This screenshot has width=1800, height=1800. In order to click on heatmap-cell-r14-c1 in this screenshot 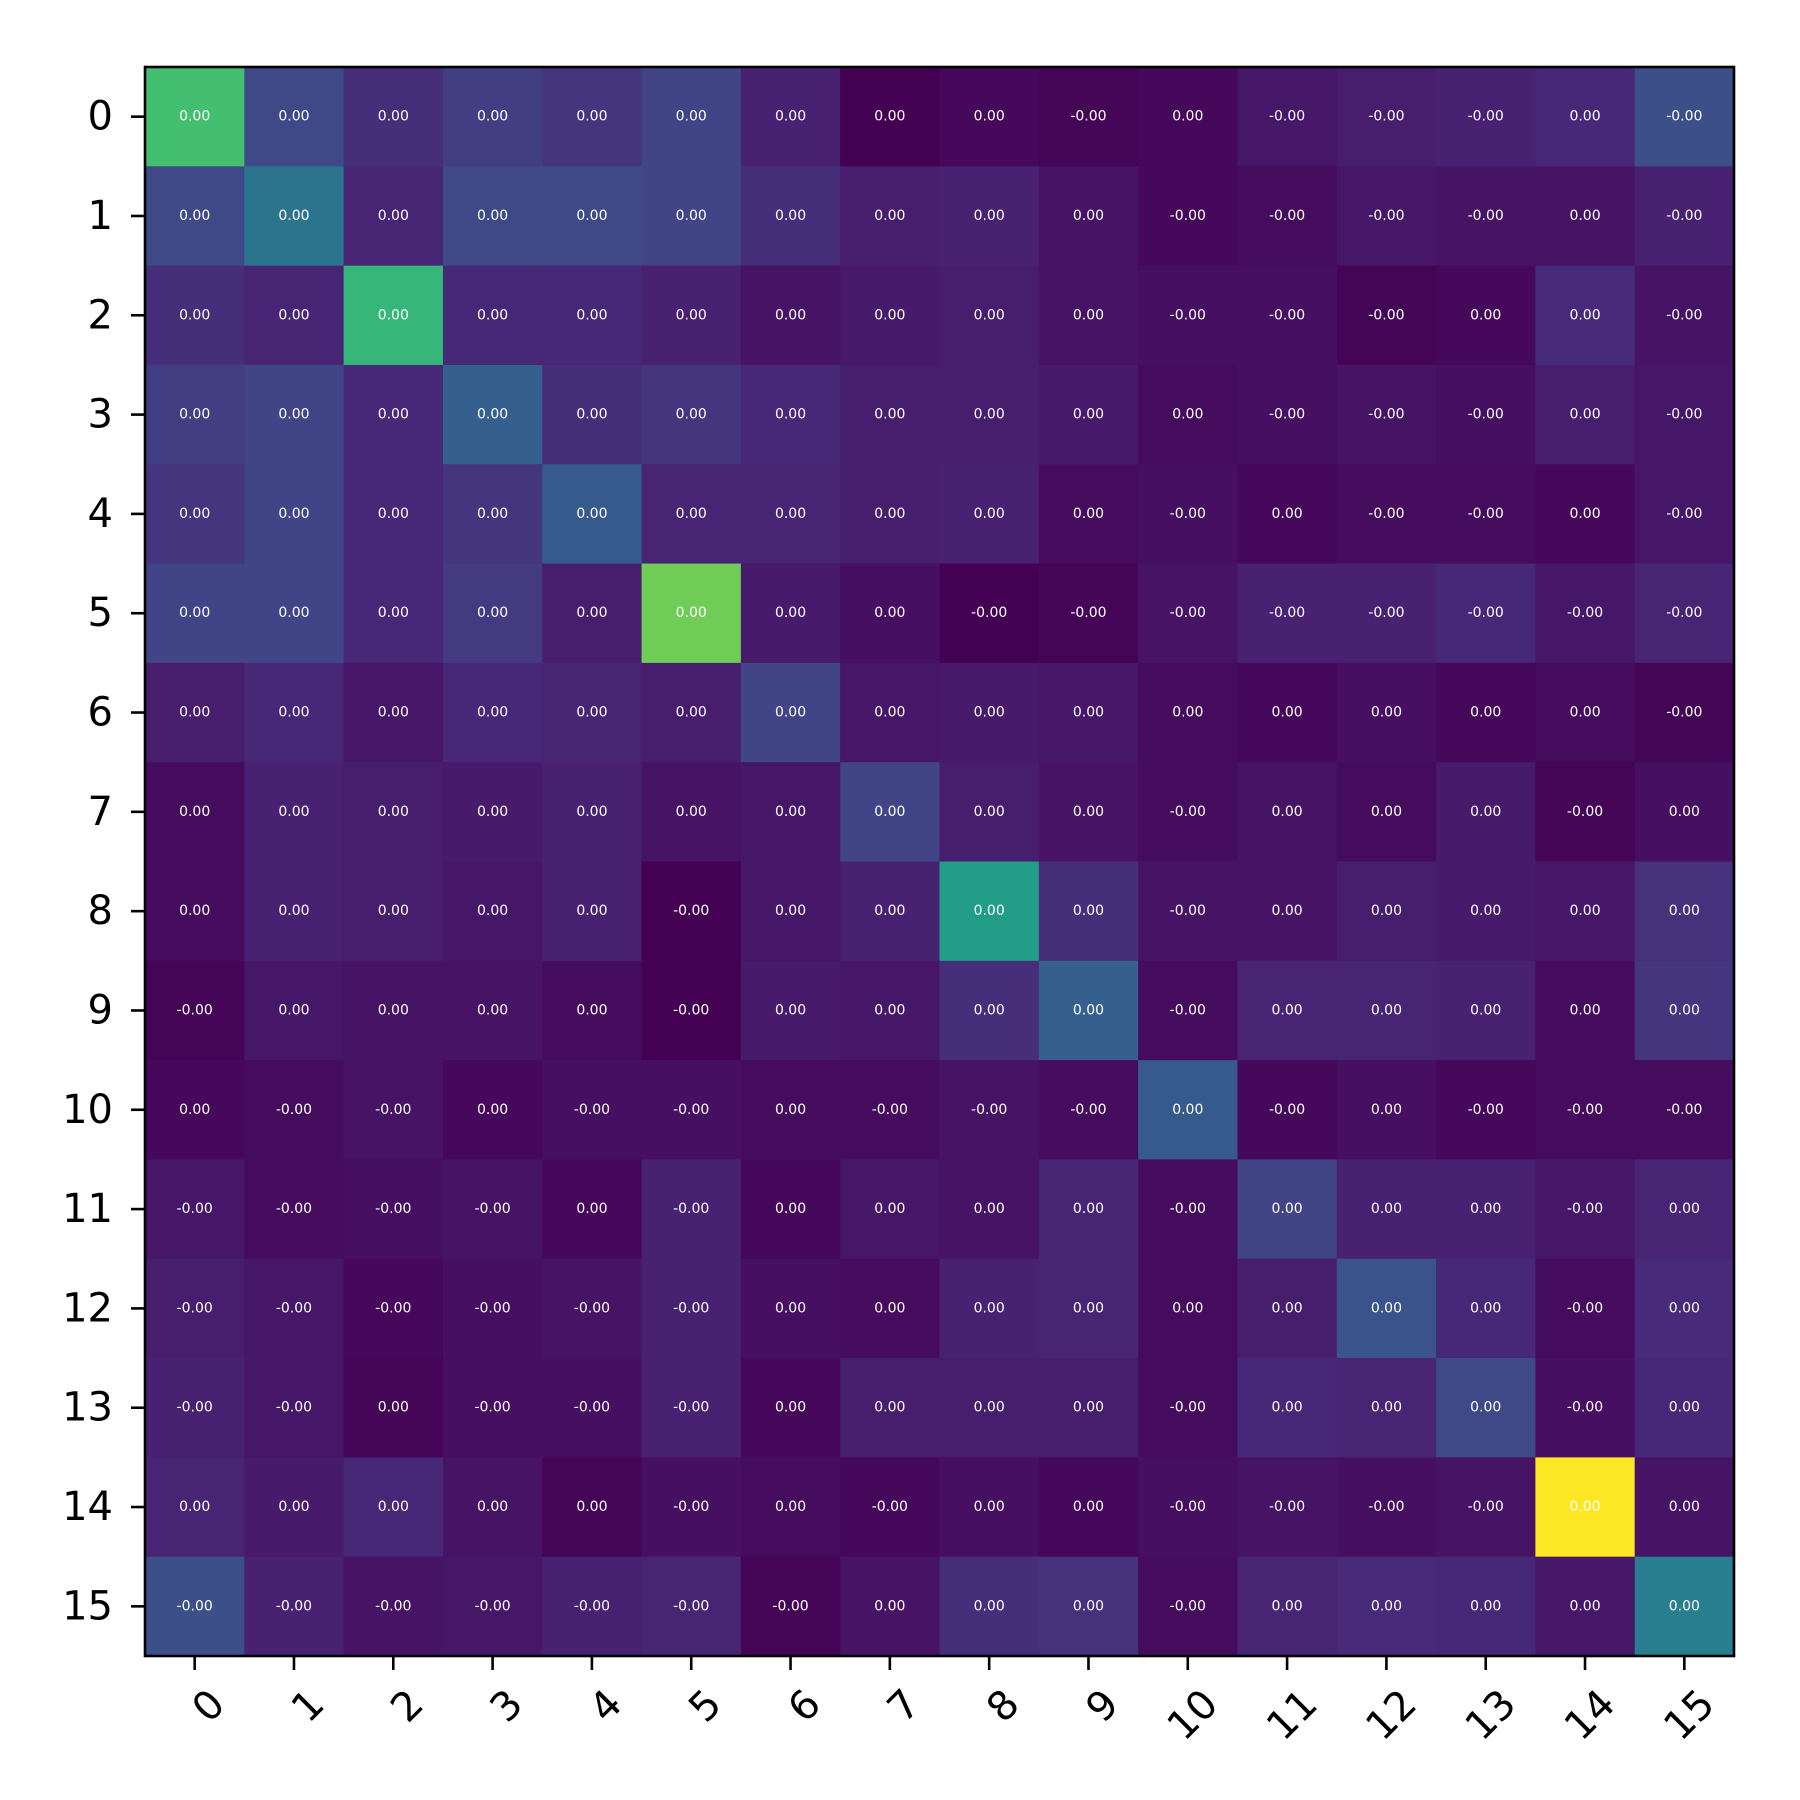, I will do `click(294, 1507)`.